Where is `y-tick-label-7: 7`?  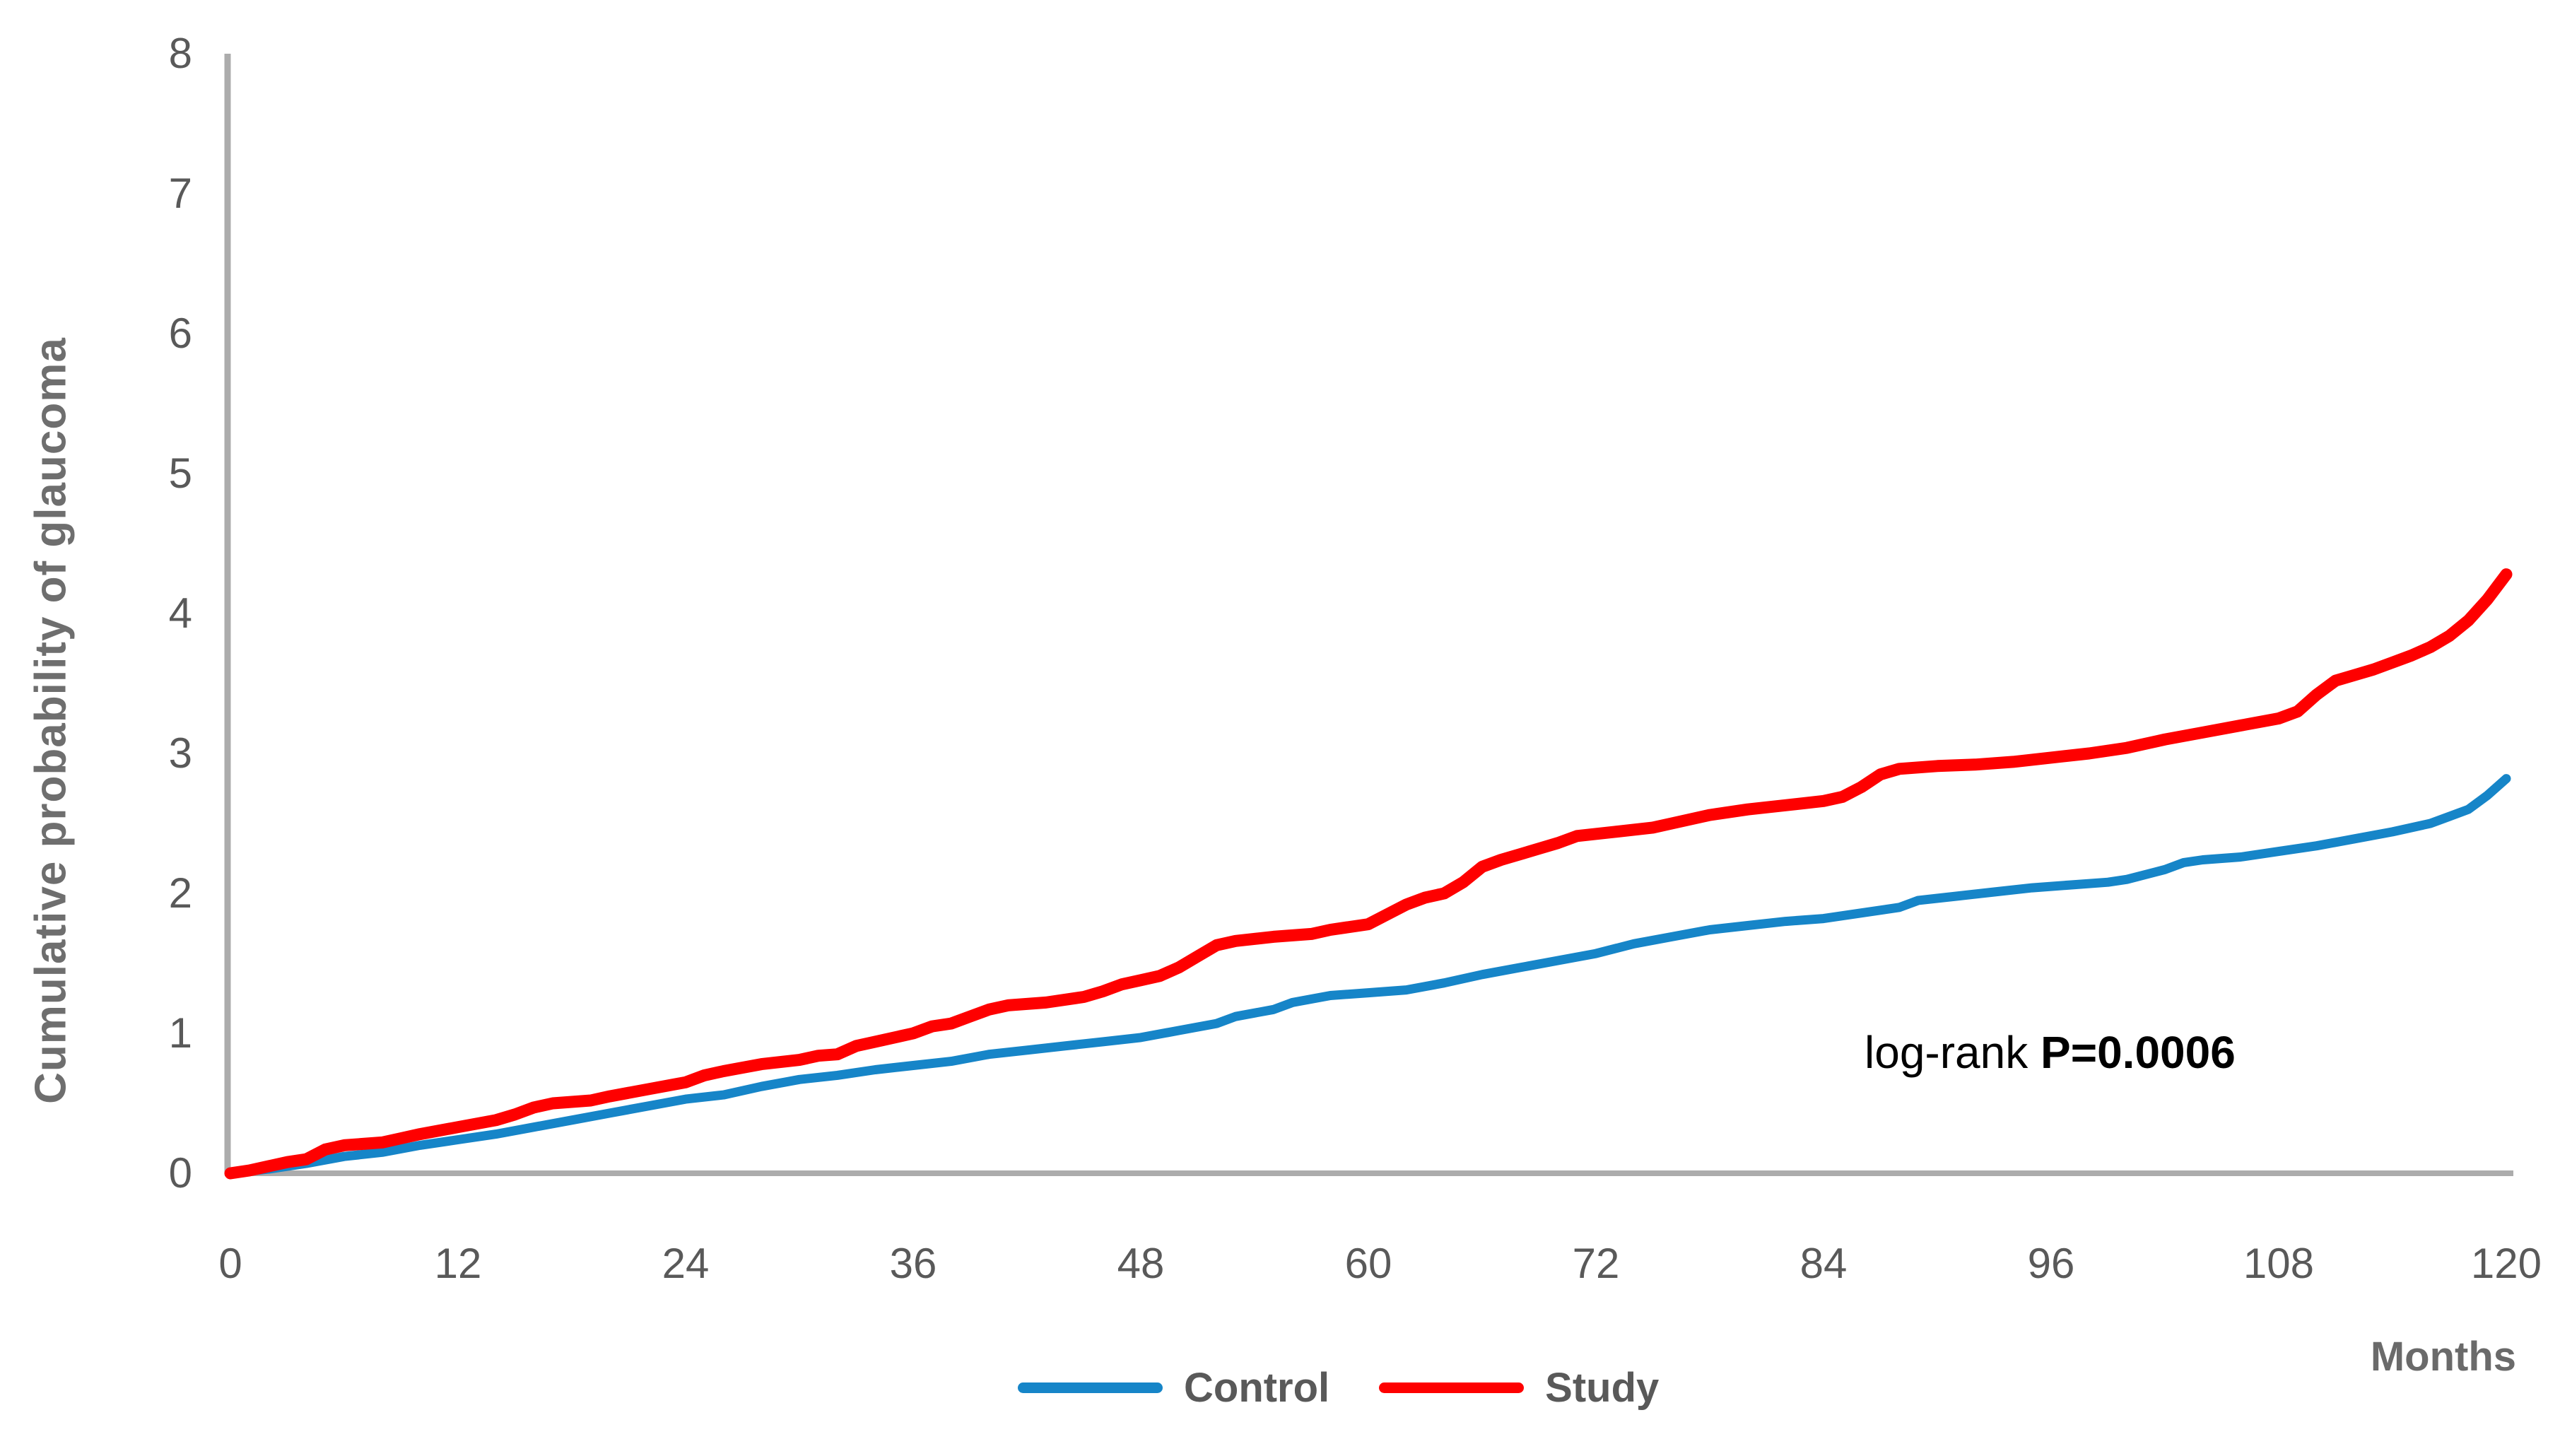
y-tick-label-7: 7 is located at coordinates (180, 194).